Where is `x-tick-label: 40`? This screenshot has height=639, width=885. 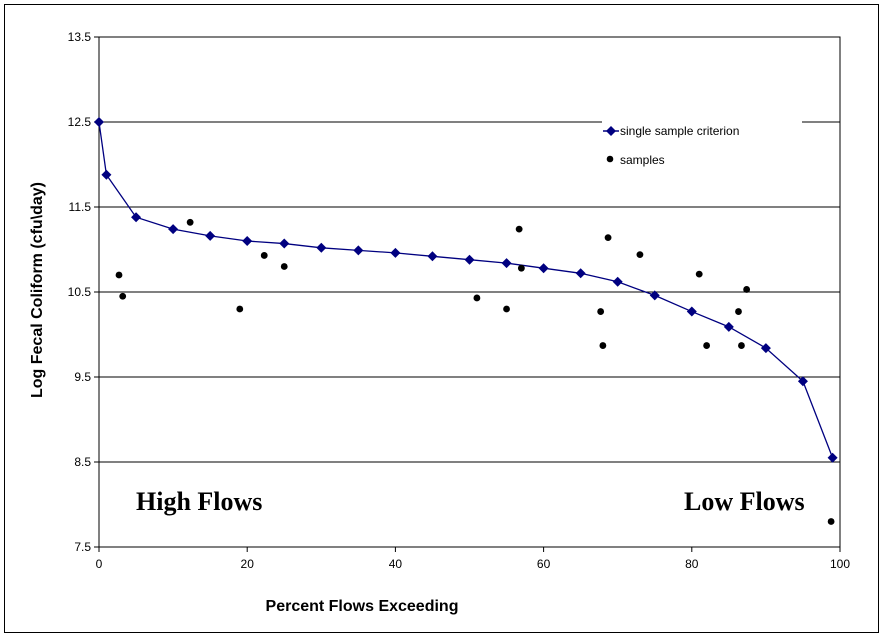 x-tick-label: 40 is located at coordinates (396, 564).